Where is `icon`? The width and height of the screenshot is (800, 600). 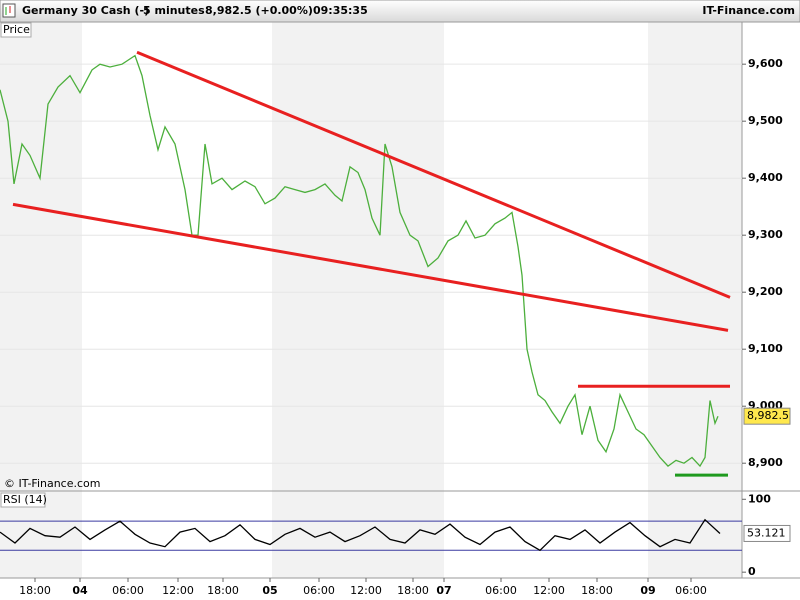 icon is located at coordinates (9, 10).